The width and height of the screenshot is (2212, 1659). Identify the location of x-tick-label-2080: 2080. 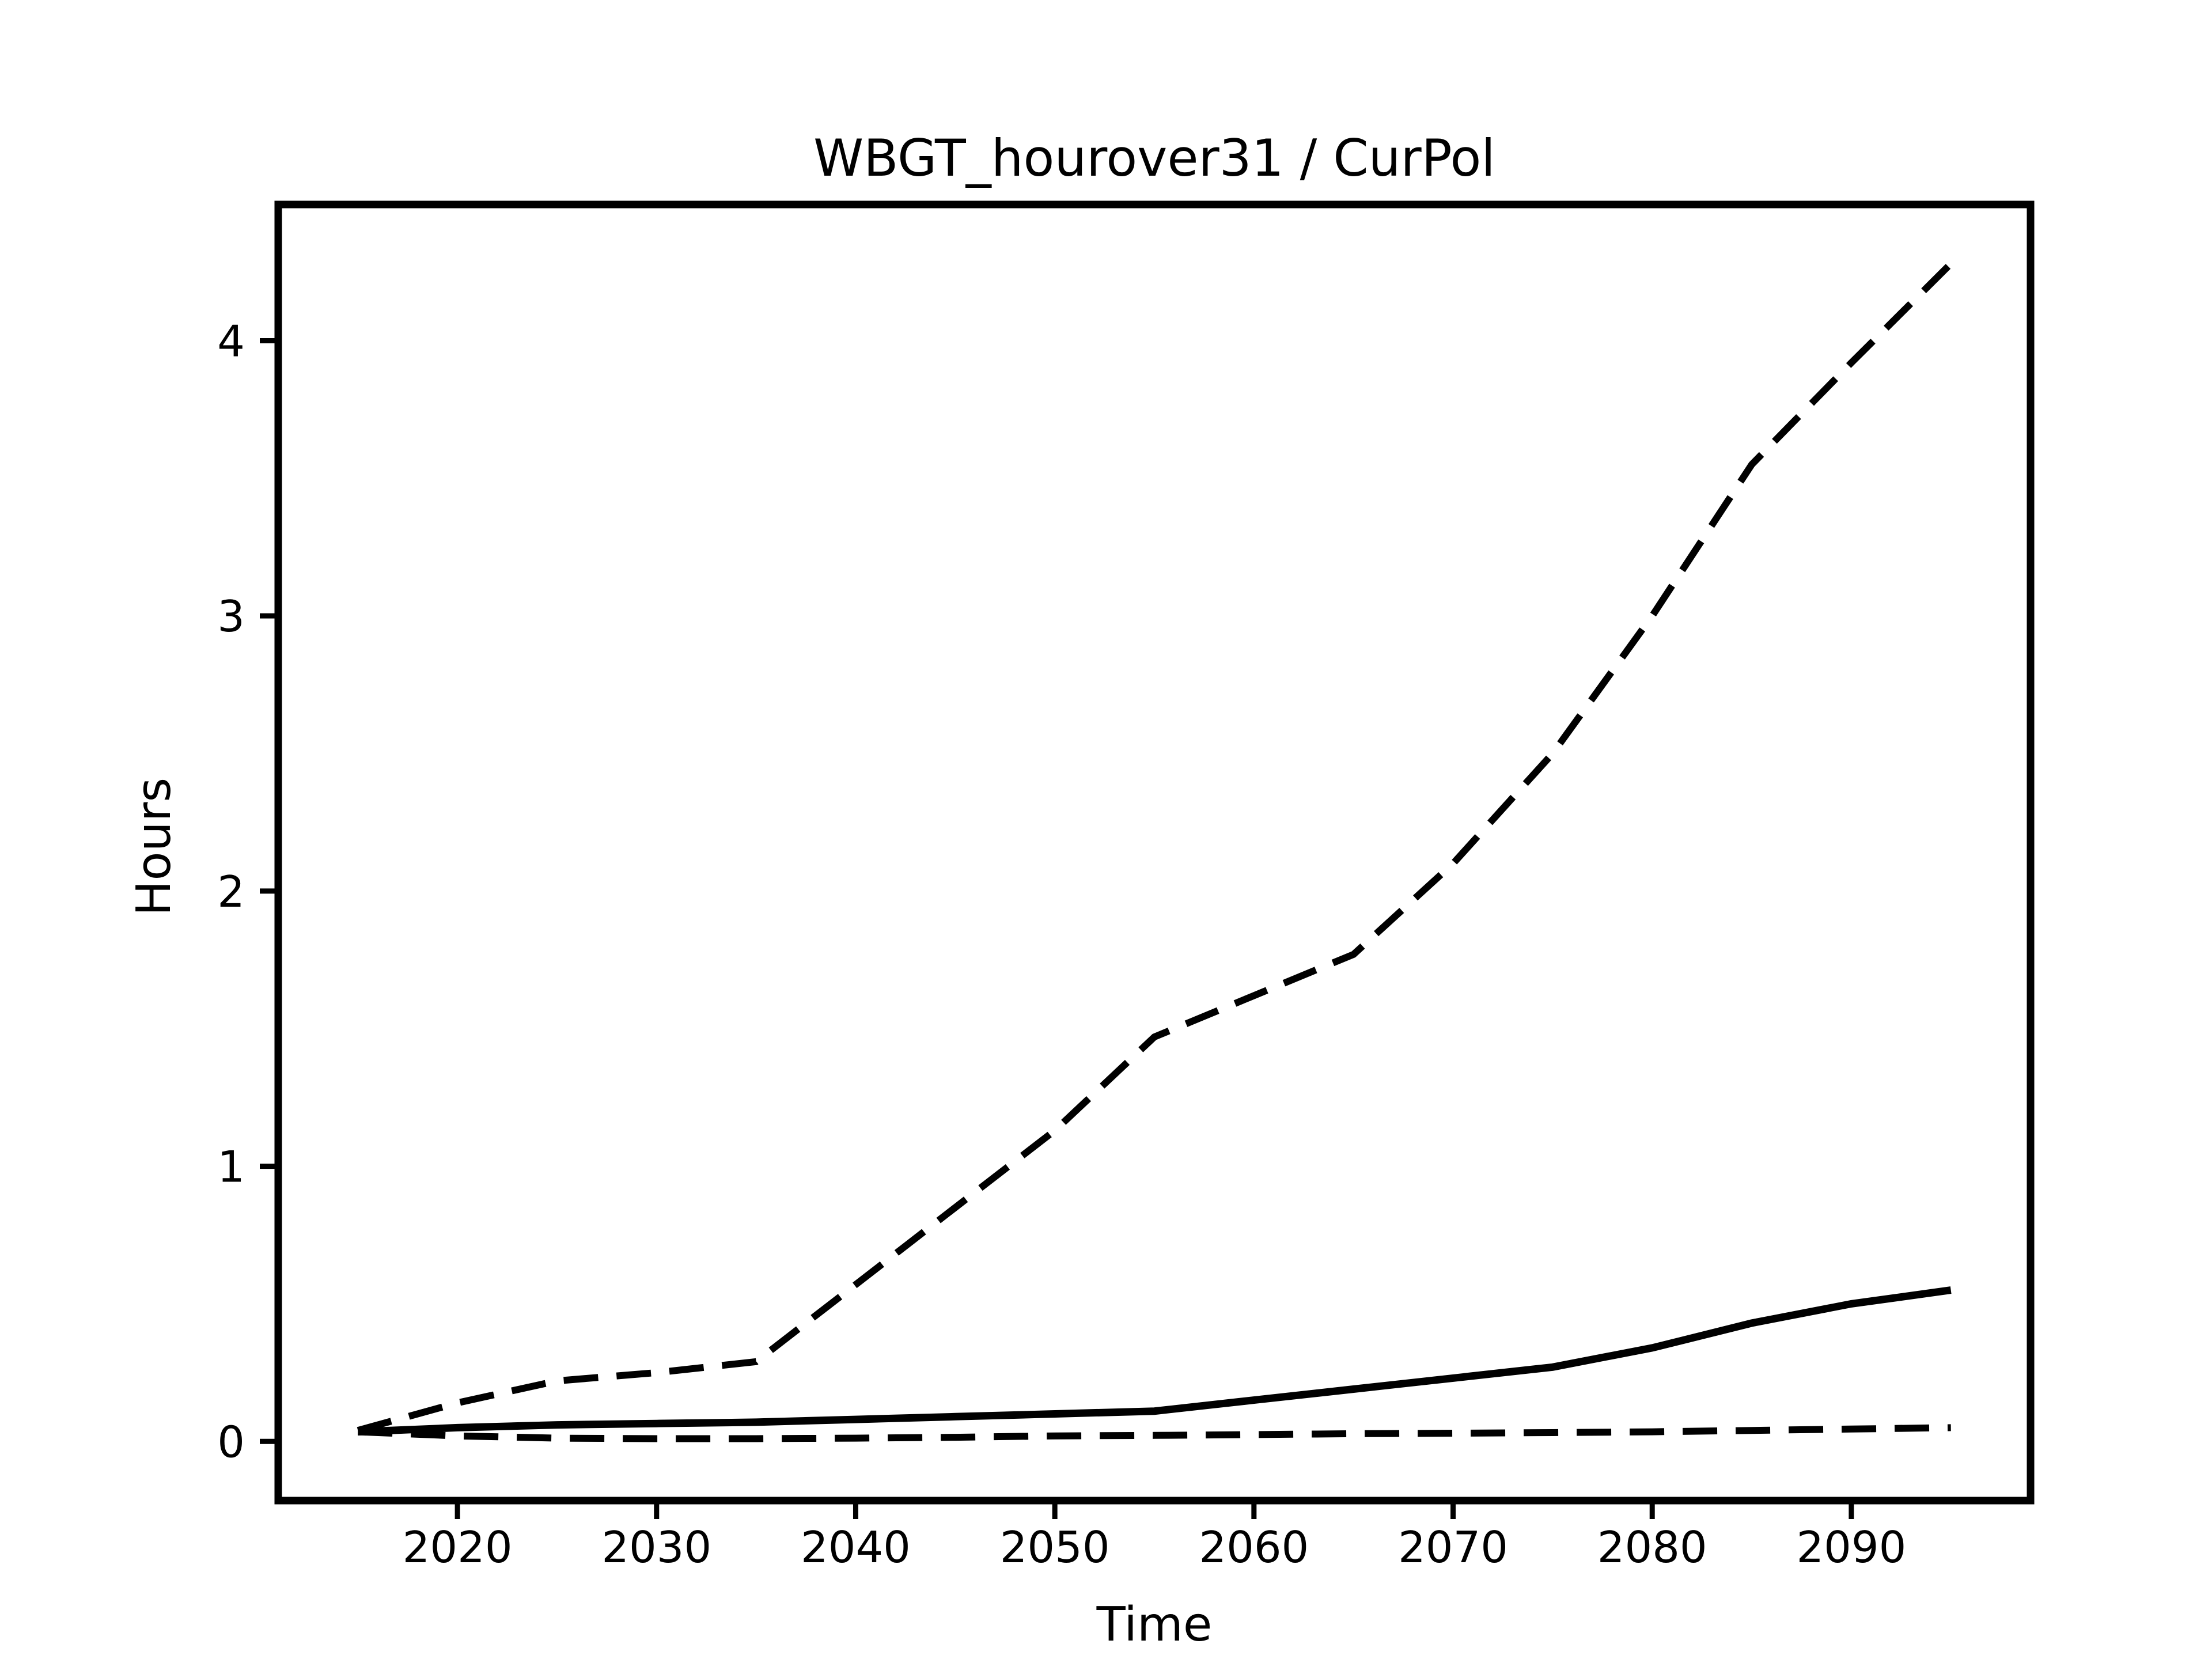
(1652, 1547).